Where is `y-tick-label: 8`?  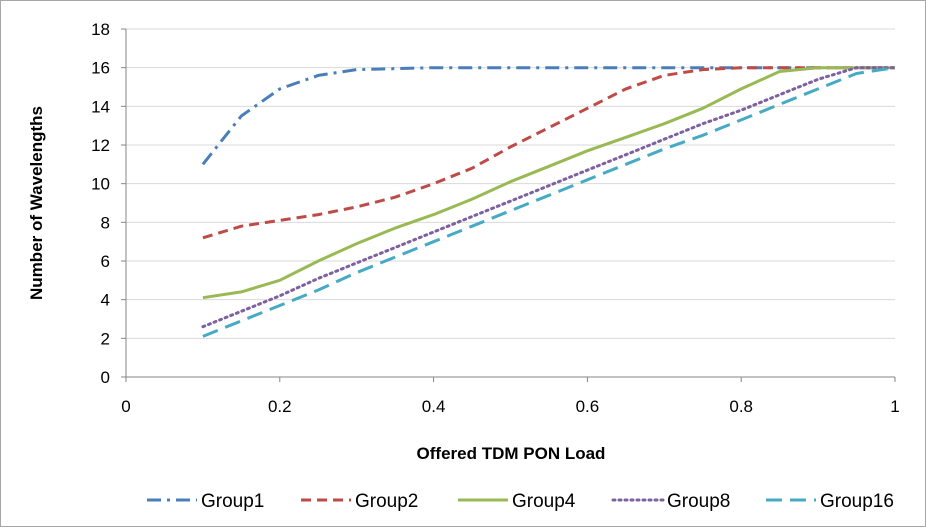
y-tick-label: 8 is located at coordinates (105, 222).